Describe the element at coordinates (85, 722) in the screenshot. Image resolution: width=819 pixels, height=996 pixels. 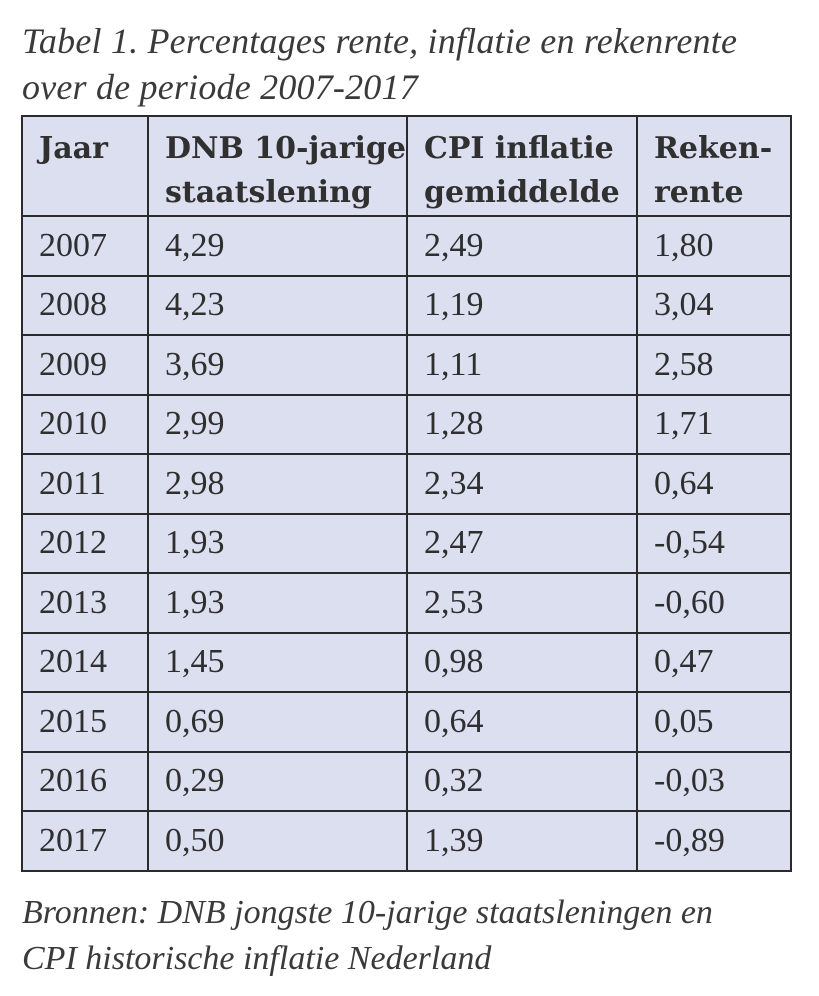
I see `cell-jaar: 2015` at that location.